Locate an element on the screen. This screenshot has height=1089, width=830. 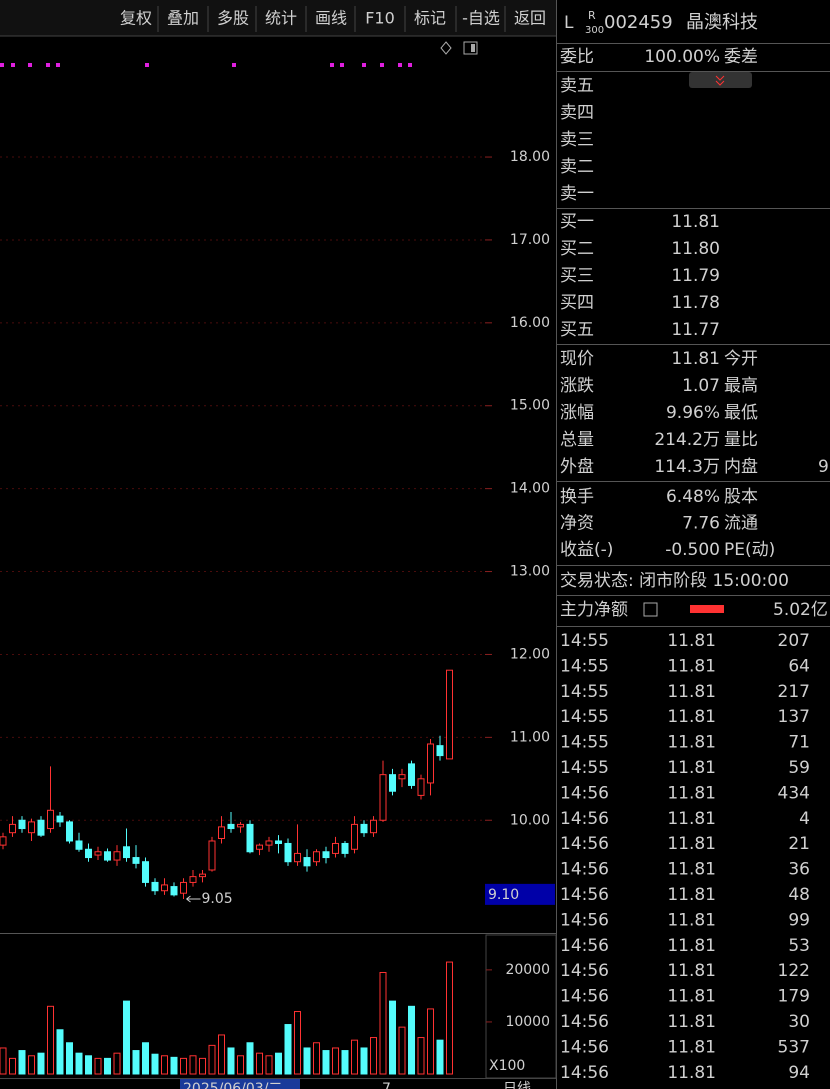
bid-label: 买二 is located at coordinates (577, 249).